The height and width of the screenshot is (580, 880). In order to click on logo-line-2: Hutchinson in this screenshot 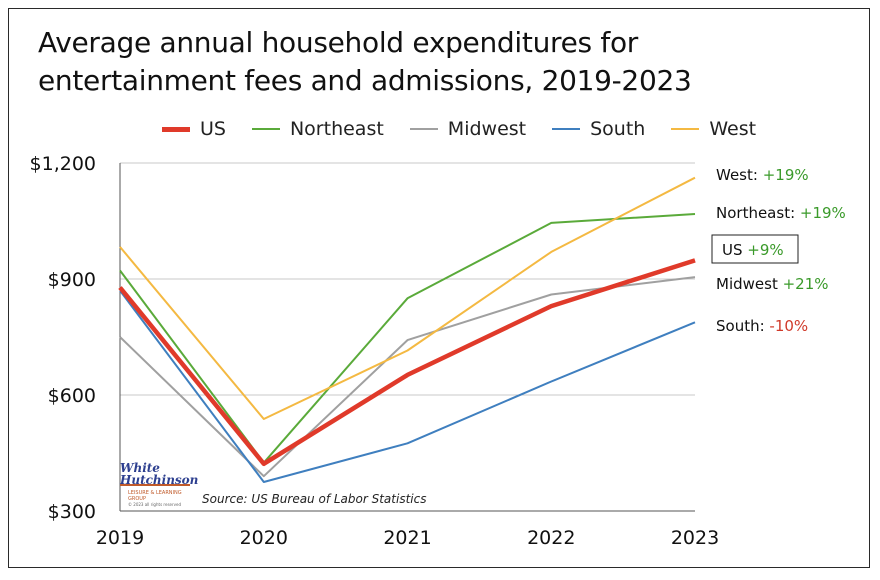, I will do `click(159, 480)`.